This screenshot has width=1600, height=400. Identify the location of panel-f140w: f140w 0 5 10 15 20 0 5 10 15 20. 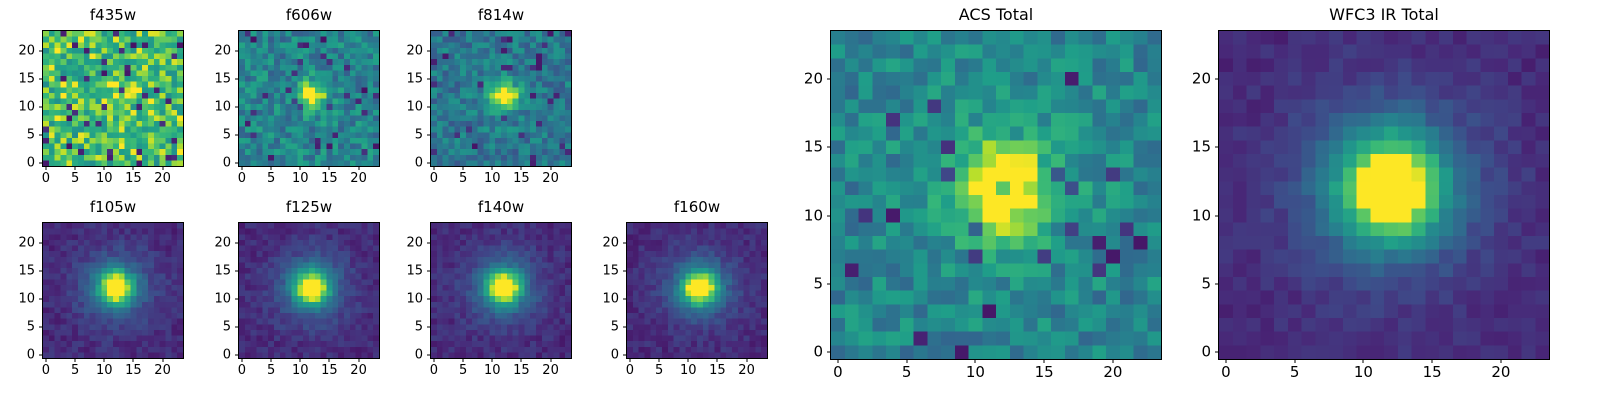
(489, 287).